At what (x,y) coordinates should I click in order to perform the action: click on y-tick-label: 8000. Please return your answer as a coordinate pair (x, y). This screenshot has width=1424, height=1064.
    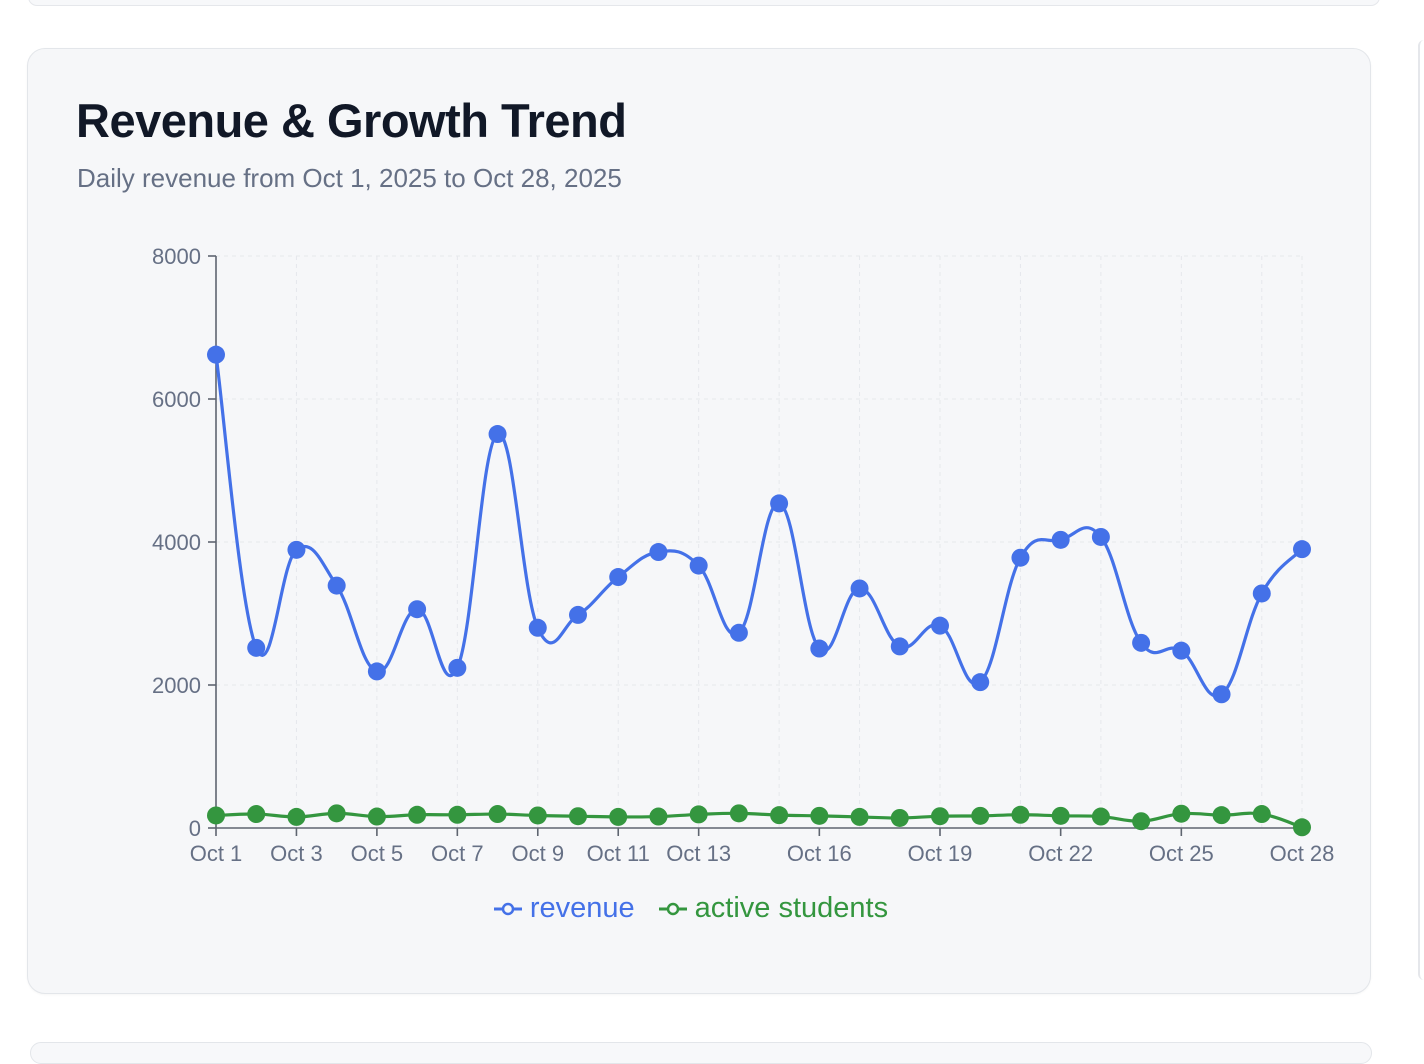
    Looking at the image, I should click on (176, 256).